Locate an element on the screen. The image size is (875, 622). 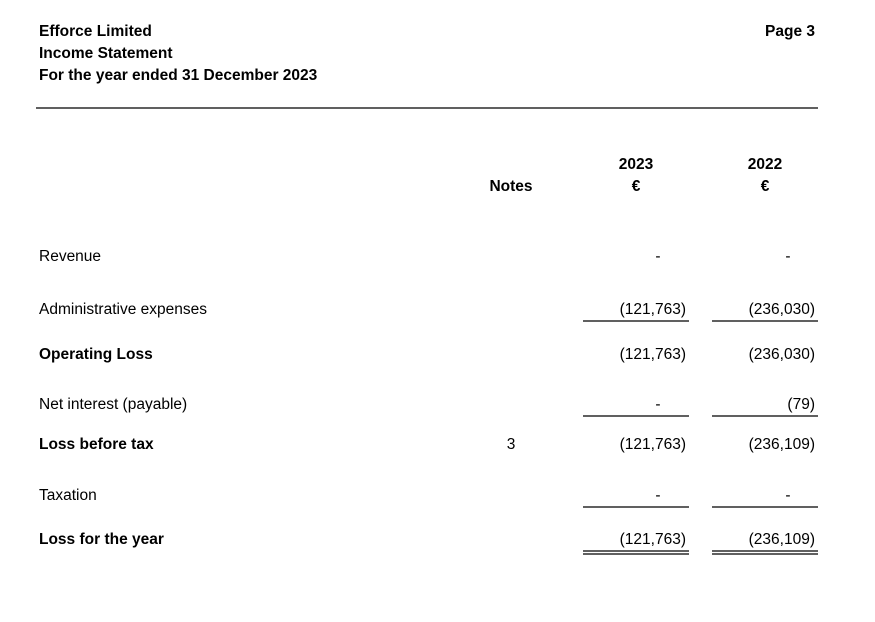
row-note: 3 is located at coordinates (511, 444).